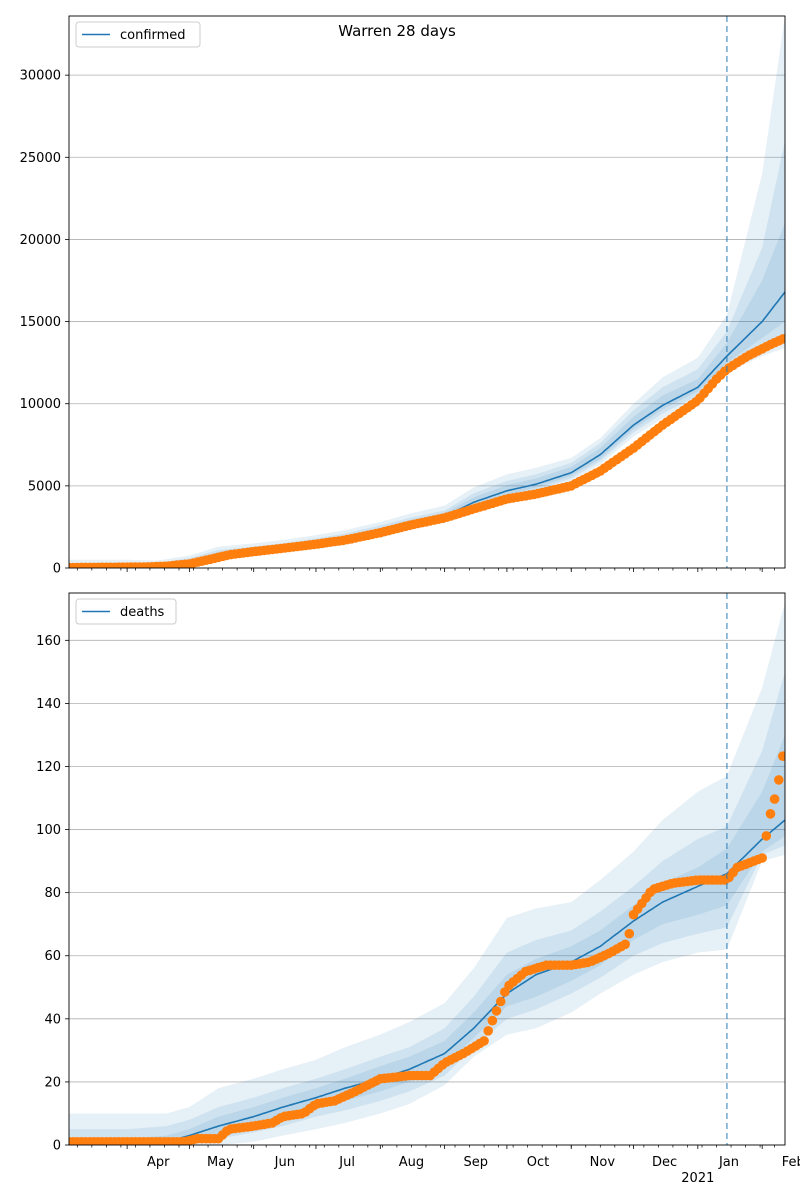 This screenshot has width=800, height=1200. Describe the element at coordinates (48, 704) in the screenshot. I see `y-tick-label: 140` at that location.